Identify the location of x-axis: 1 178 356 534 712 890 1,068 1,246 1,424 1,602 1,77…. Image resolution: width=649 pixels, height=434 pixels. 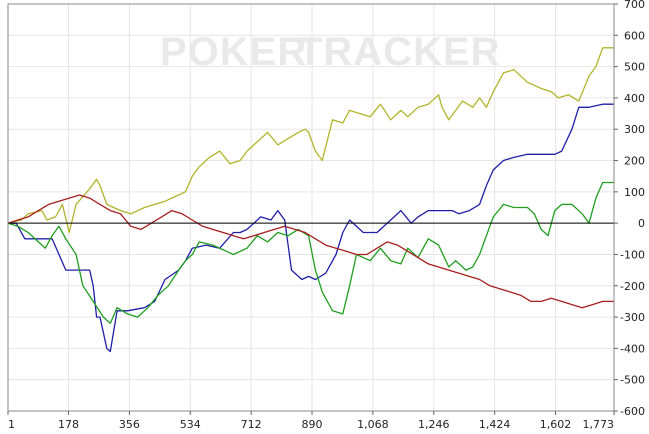
(311, 421).